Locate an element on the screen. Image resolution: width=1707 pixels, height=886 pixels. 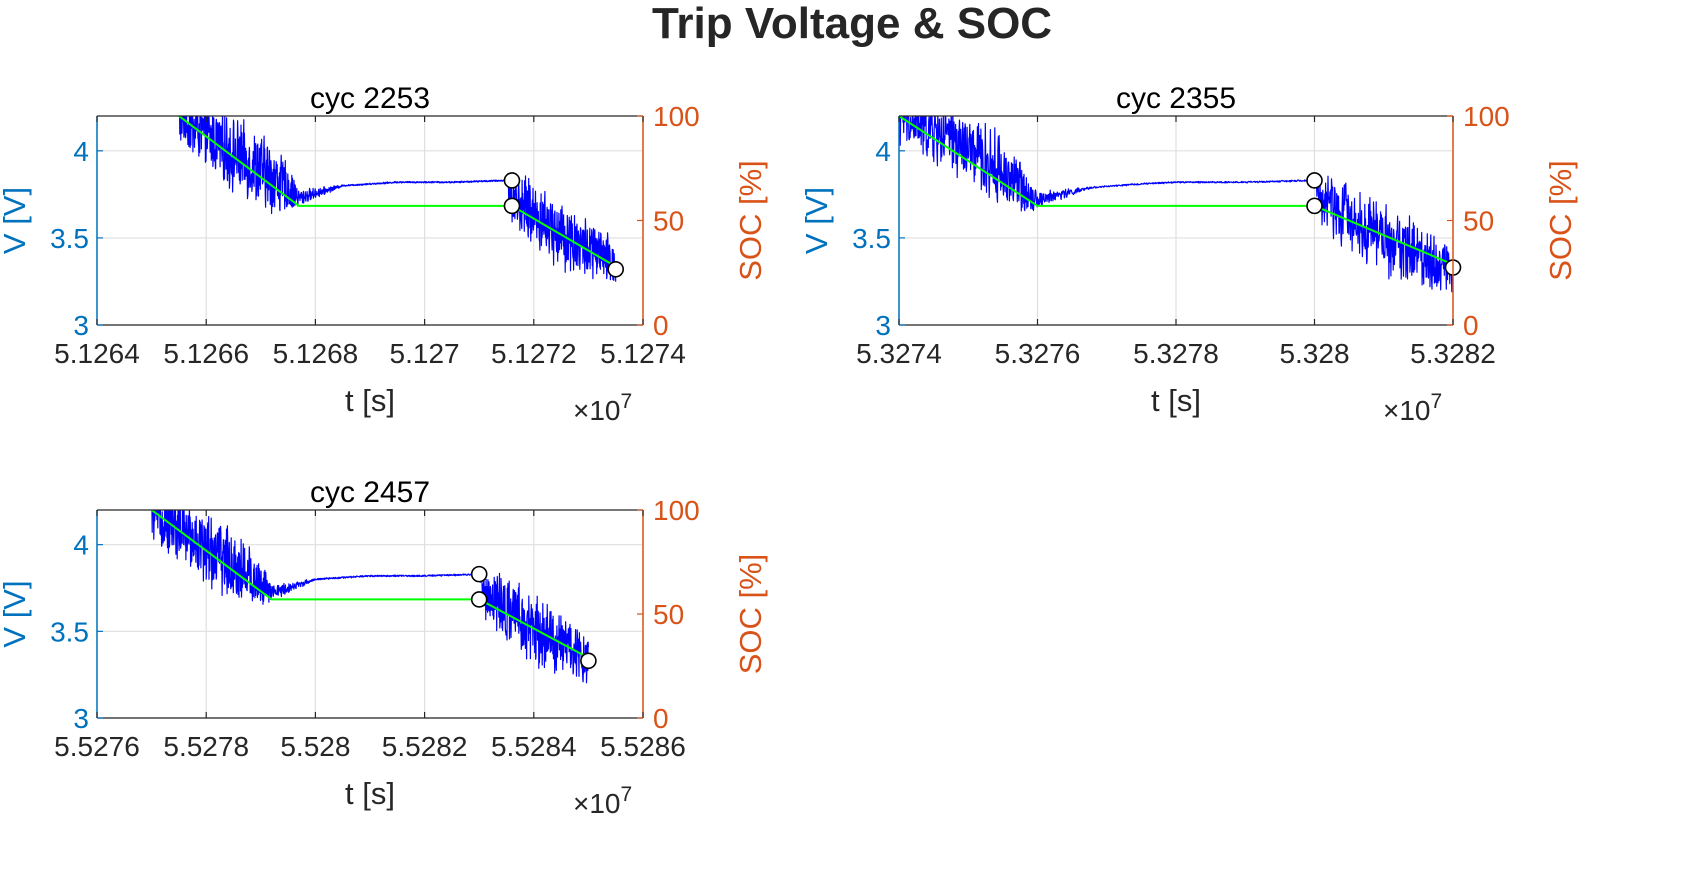
x-tick-label: 5.1264 is located at coordinates (97, 353).